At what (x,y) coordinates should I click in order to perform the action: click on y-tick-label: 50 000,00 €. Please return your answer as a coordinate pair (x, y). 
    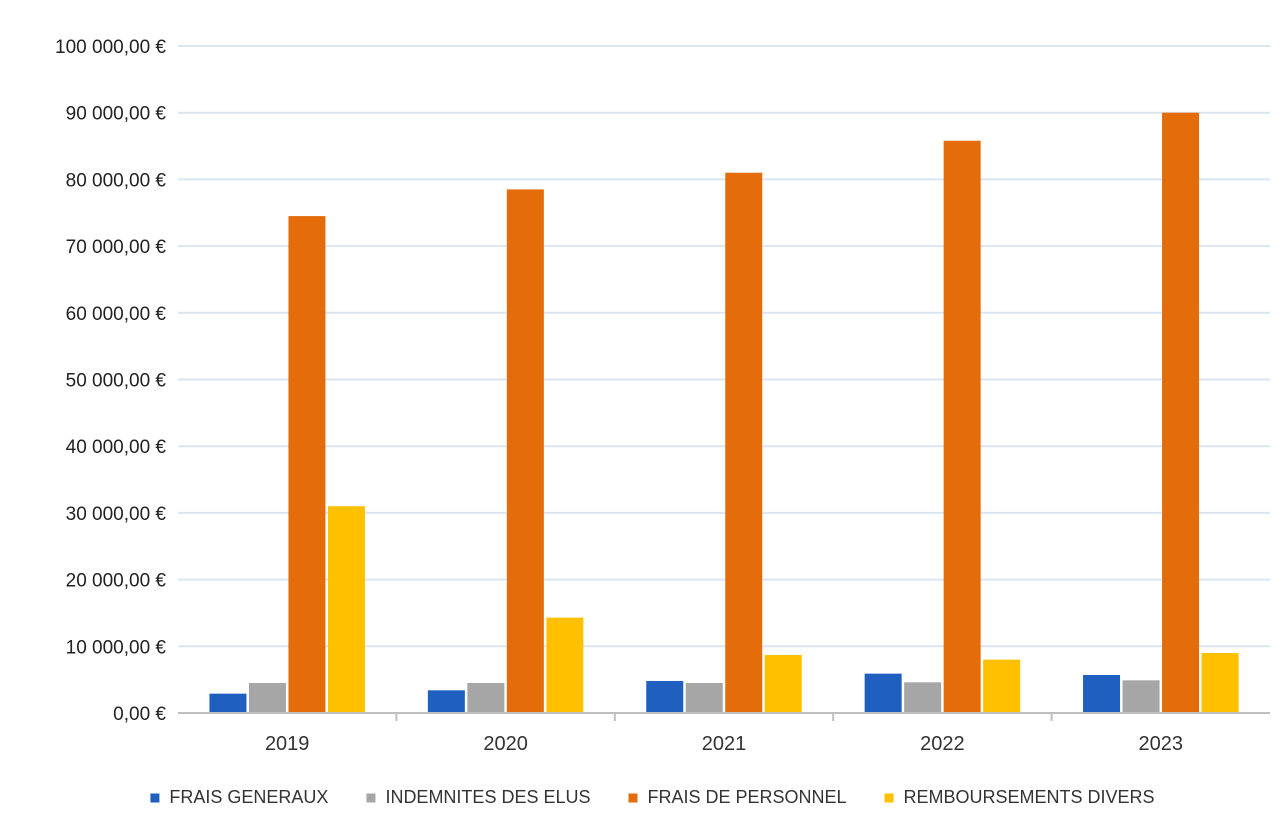
    Looking at the image, I should click on (116, 381).